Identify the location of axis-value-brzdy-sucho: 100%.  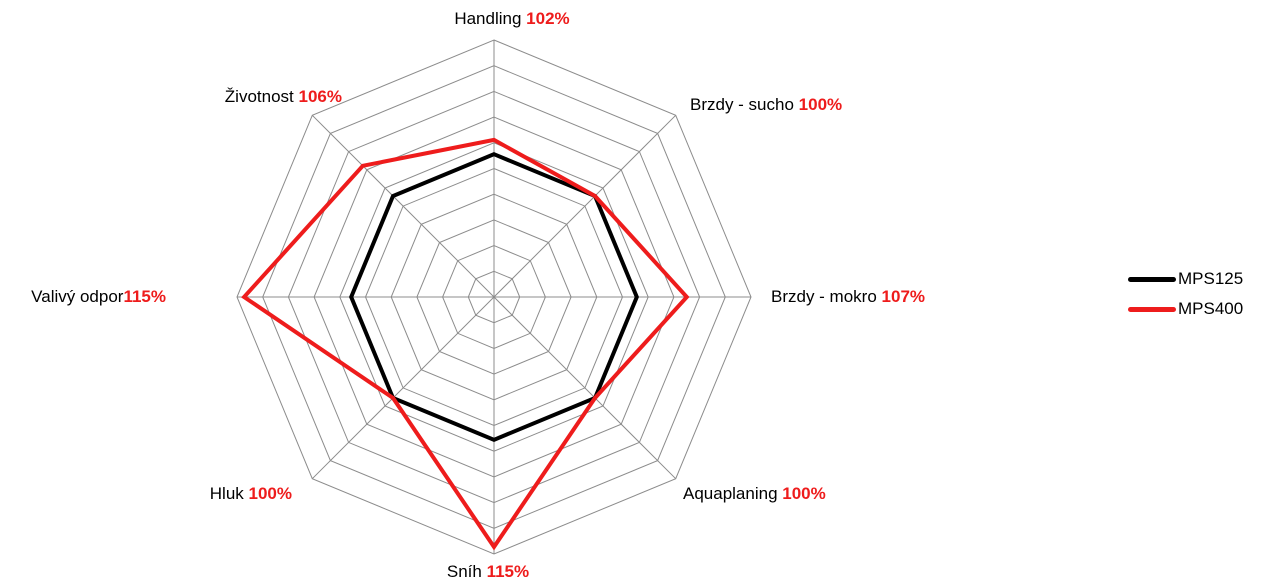
(820, 104).